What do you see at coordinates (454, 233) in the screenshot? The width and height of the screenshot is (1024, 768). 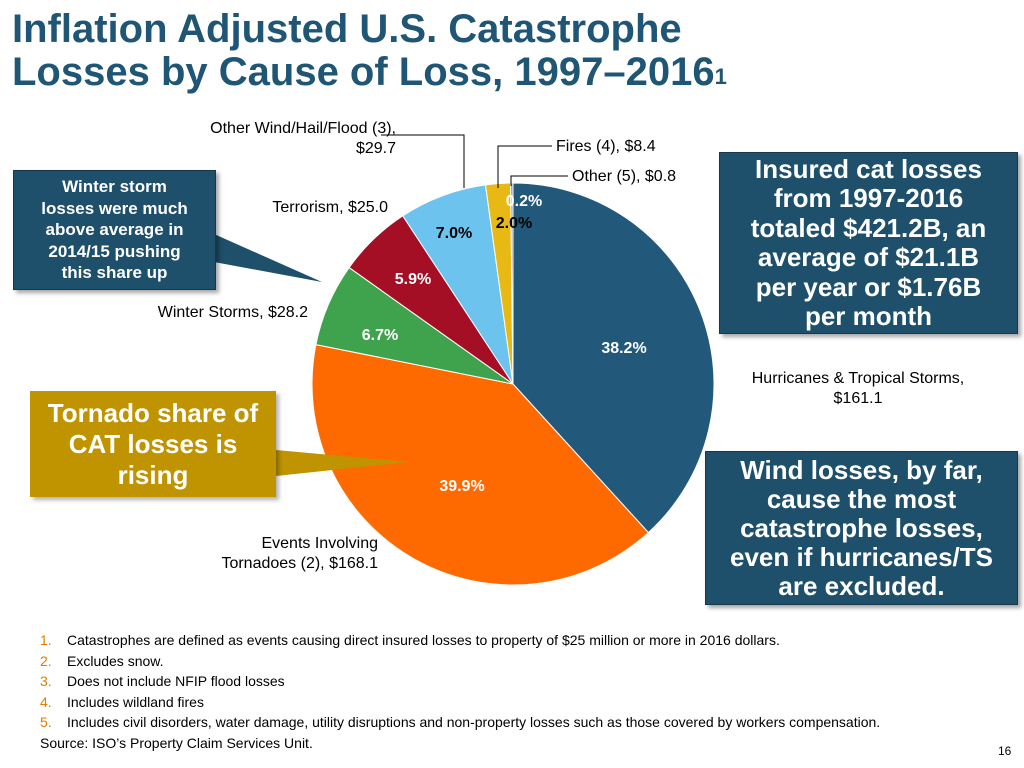 I see `slice-percent-label: 7.0%` at bounding box center [454, 233].